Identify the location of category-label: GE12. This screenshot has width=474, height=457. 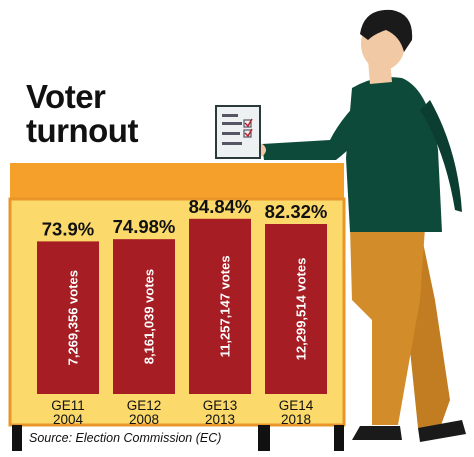
(144, 405).